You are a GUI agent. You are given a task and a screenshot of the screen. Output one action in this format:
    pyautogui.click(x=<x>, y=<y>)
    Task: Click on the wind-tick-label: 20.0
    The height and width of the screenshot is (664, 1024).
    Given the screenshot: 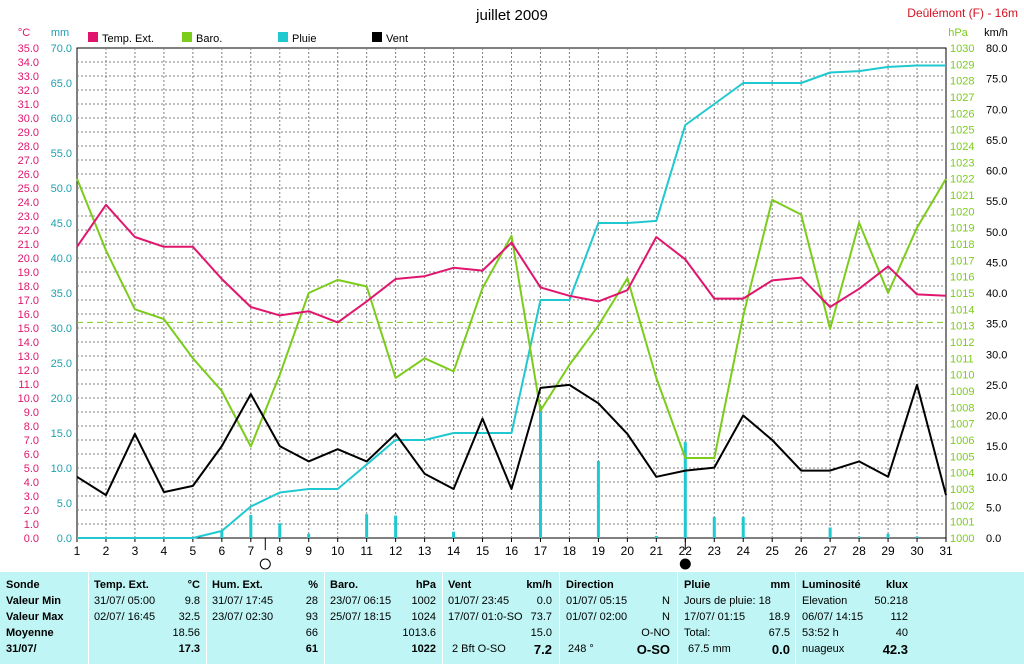 What is the action you would take?
    pyautogui.click(x=996, y=417)
    